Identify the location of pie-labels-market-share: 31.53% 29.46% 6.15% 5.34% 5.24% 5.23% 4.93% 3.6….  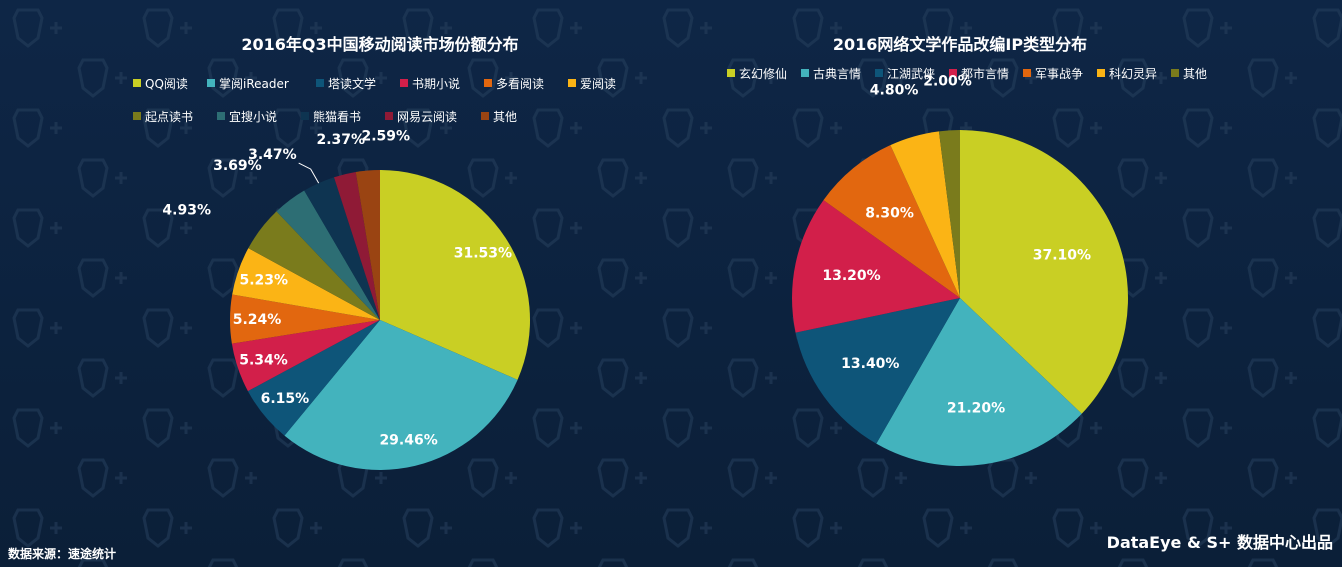
(337, 289).